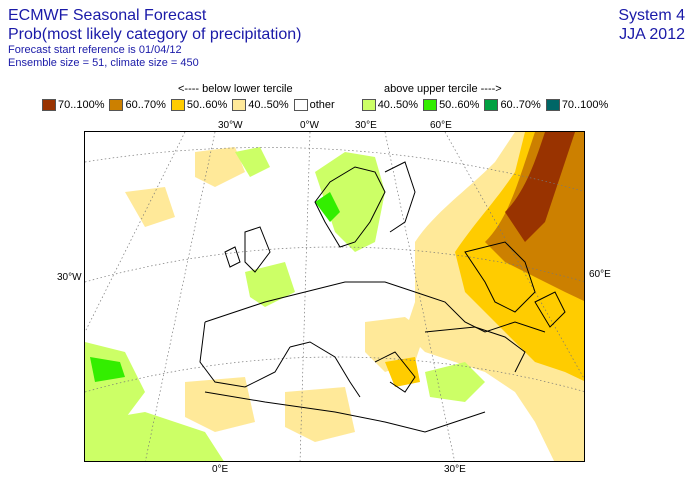 The image size is (697, 480). Describe the element at coordinates (235, 89) in the screenshot. I see `below-tercile-label: <---- below lower tercile` at that location.